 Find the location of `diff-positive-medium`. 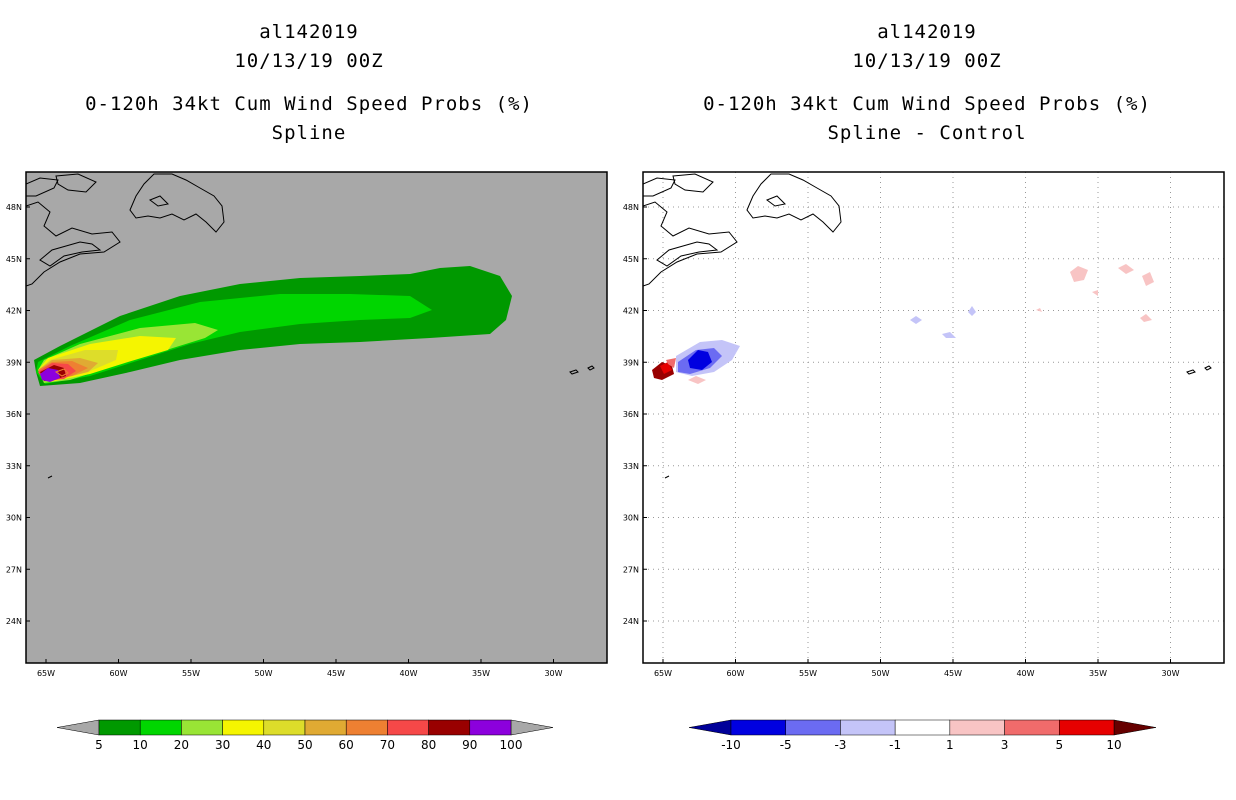

diff-positive-medium is located at coordinates (666, 368).